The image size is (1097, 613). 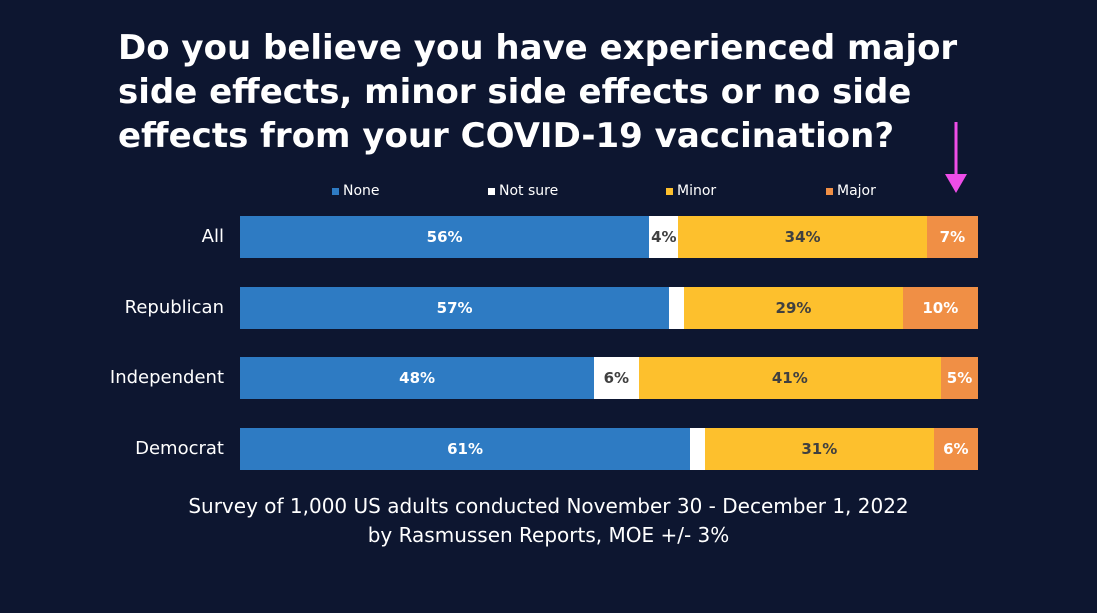 I want to click on legend-item-minor: Minor, so click(x=691, y=191).